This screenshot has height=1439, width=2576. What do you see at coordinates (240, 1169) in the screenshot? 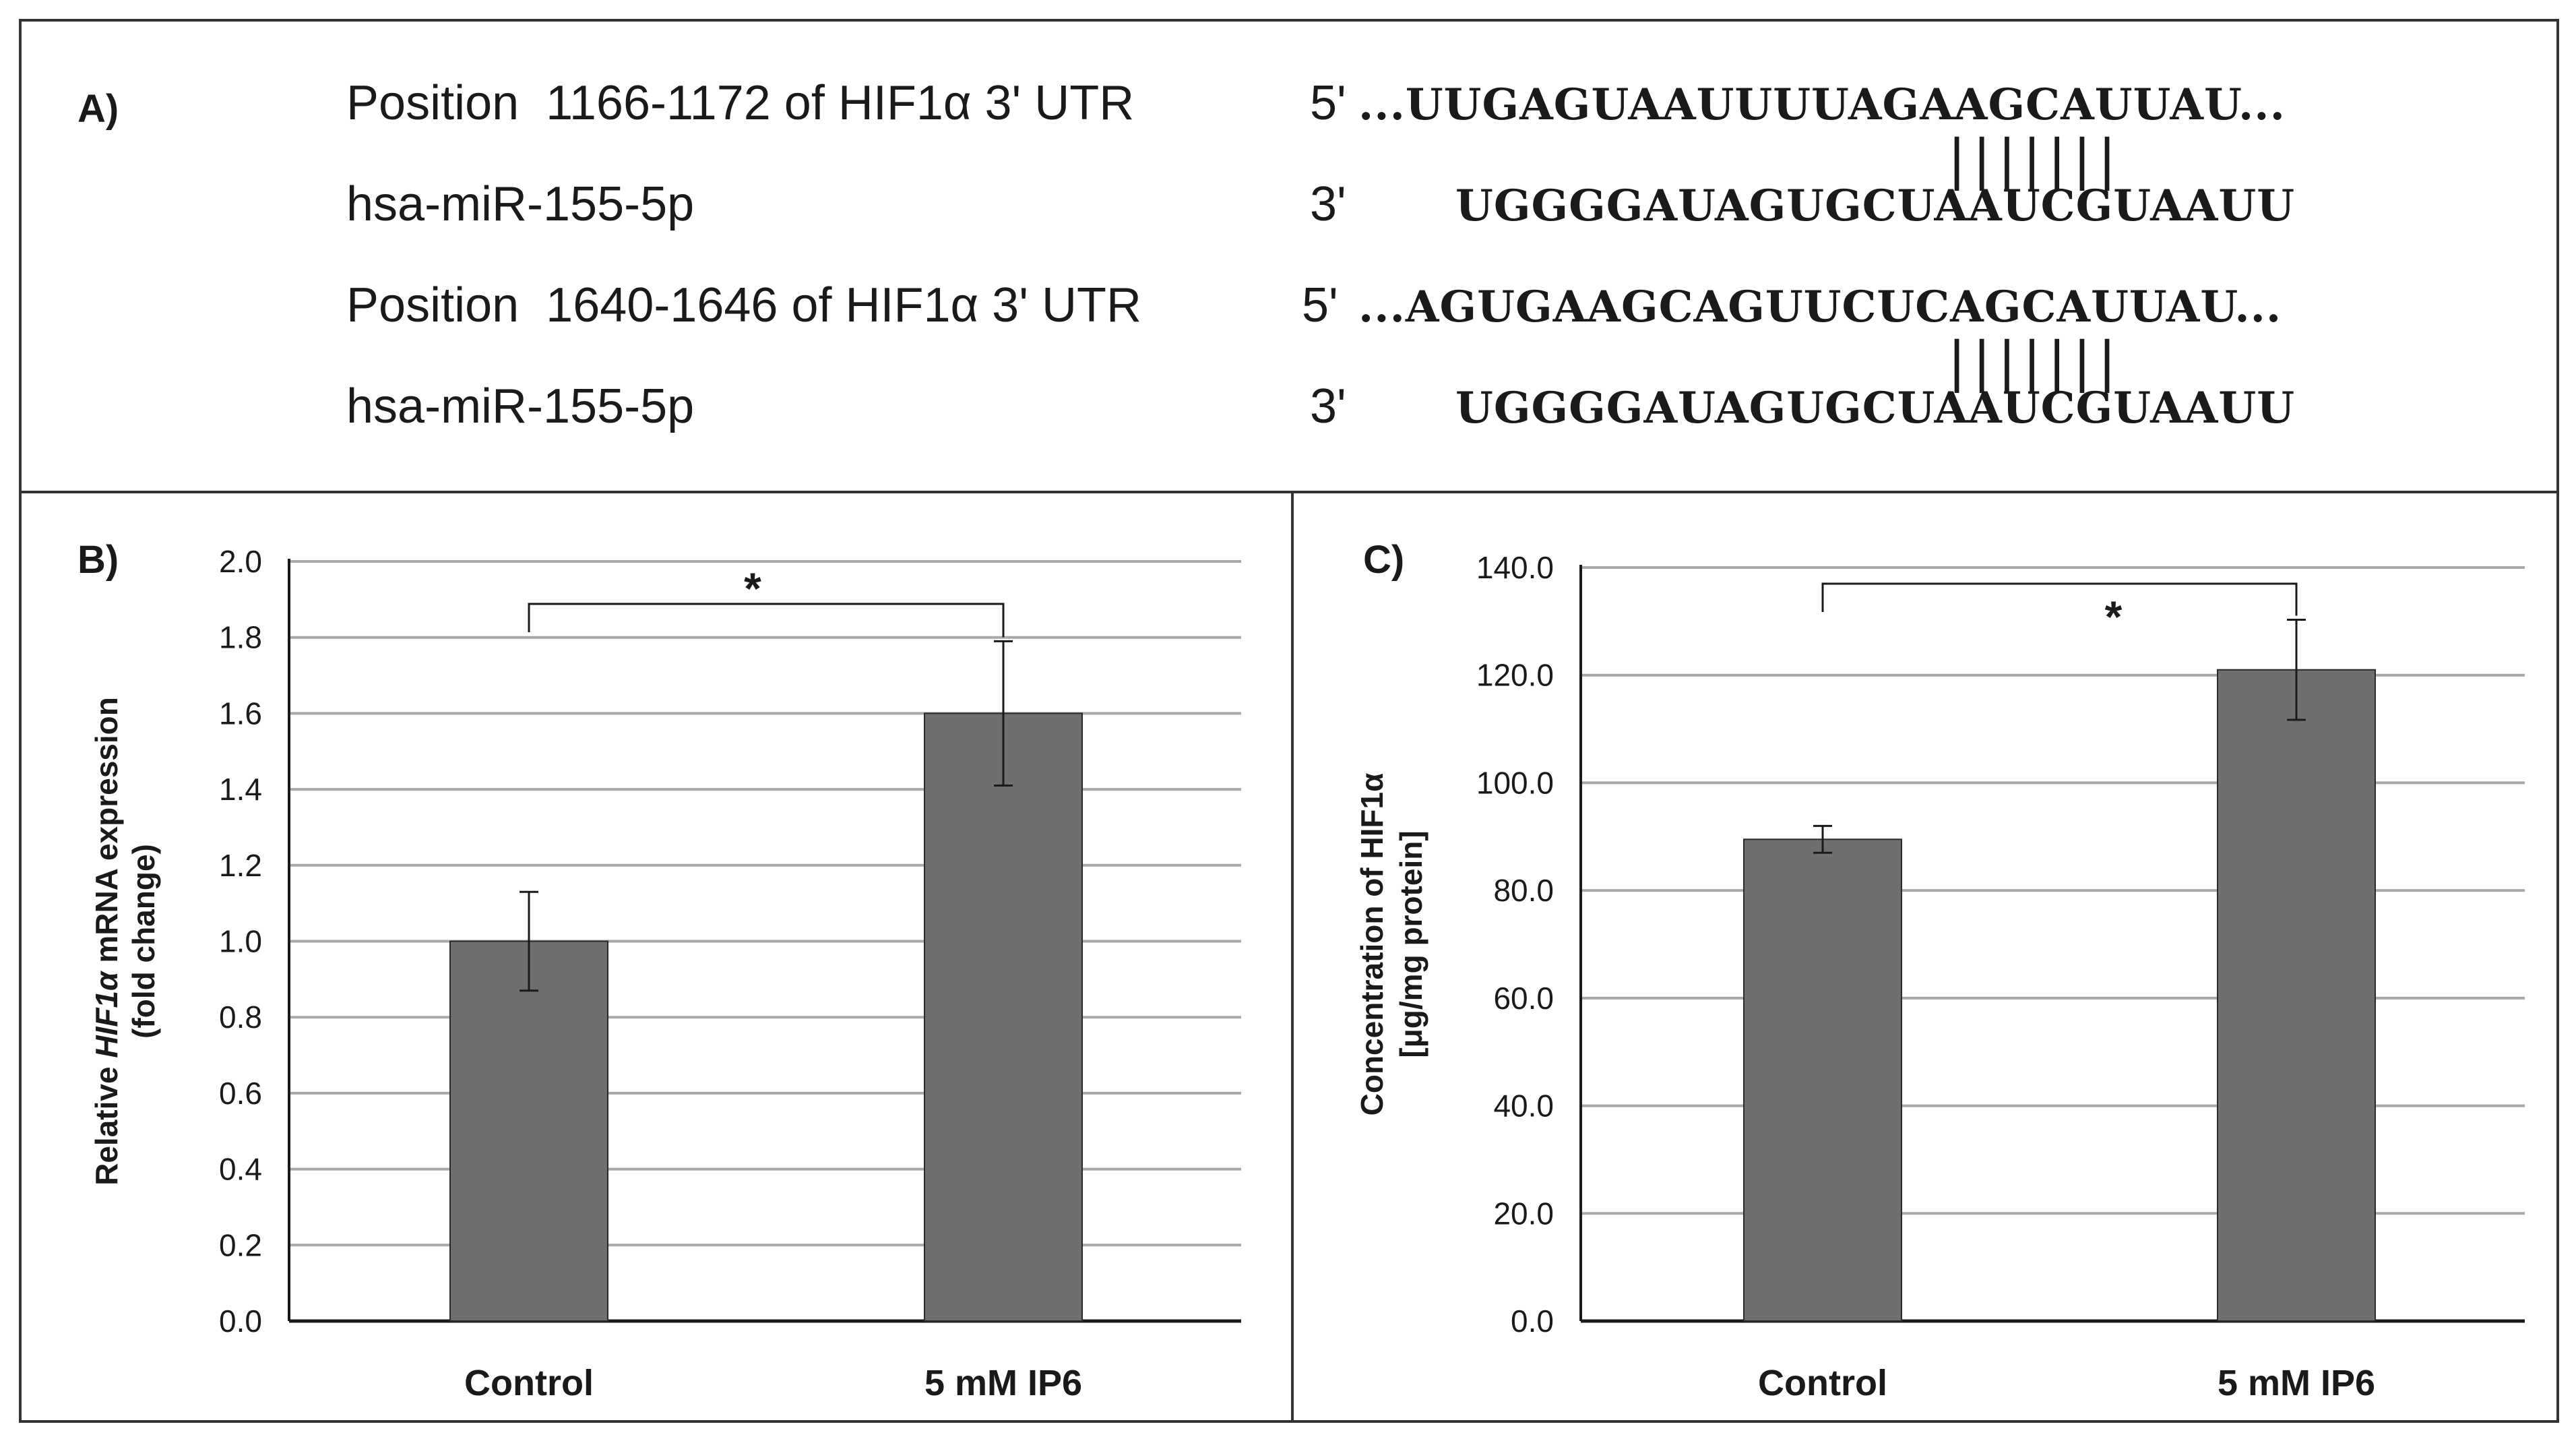
I see `chart-b-y-tick-label: 0.4` at bounding box center [240, 1169].